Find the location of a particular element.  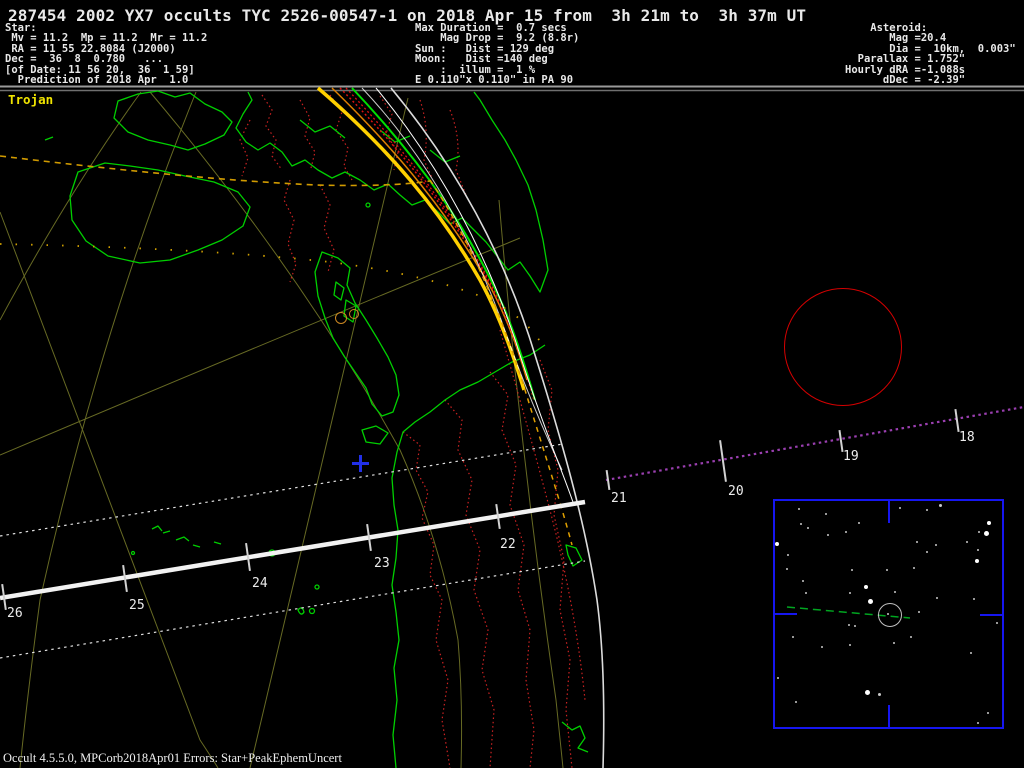

target-star-circle is located at coordinates (890, 615).